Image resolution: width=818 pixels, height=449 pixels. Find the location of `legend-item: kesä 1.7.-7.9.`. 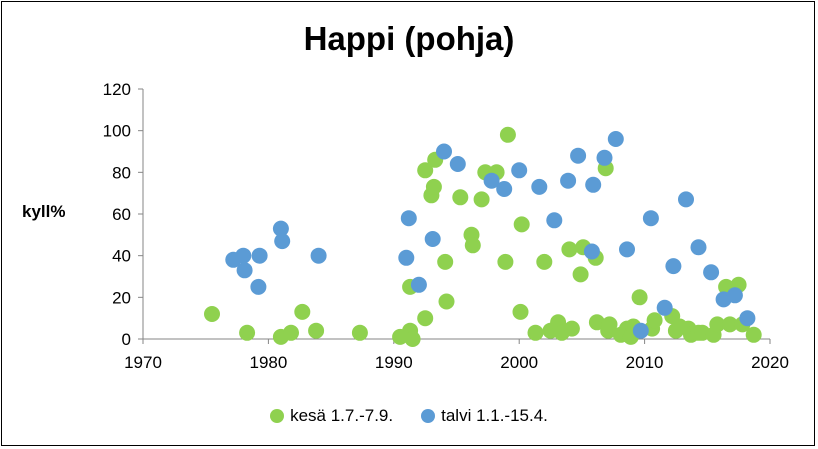

legend-item: kesä 1.7.-7.9. is located at coordinates (331, 416).